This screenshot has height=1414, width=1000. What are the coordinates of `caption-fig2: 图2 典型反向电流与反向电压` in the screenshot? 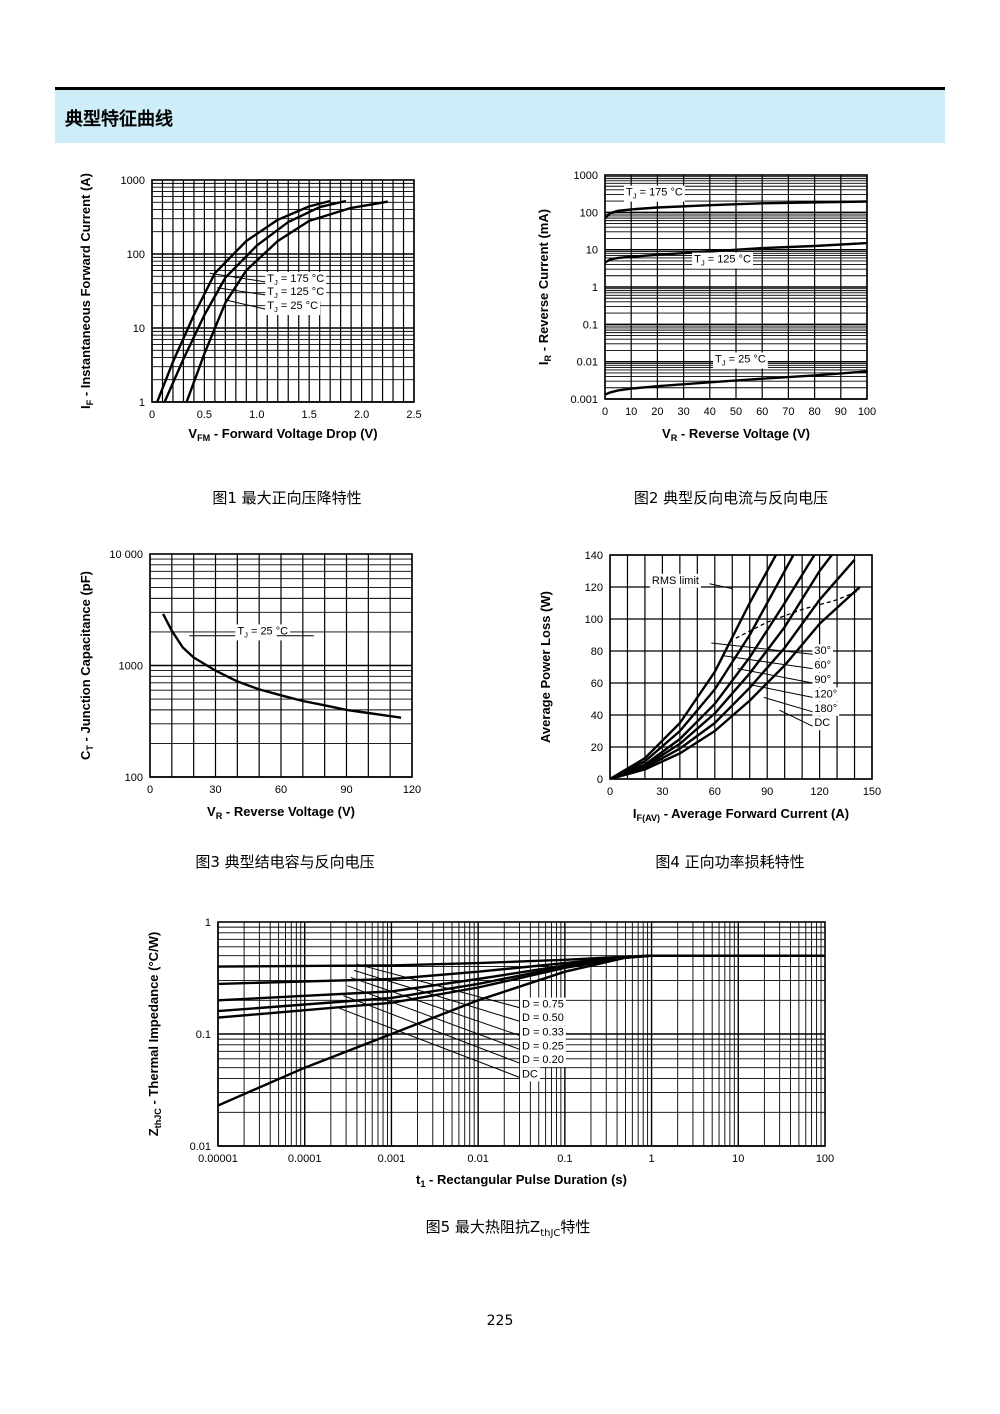 It's located at (731, 498).